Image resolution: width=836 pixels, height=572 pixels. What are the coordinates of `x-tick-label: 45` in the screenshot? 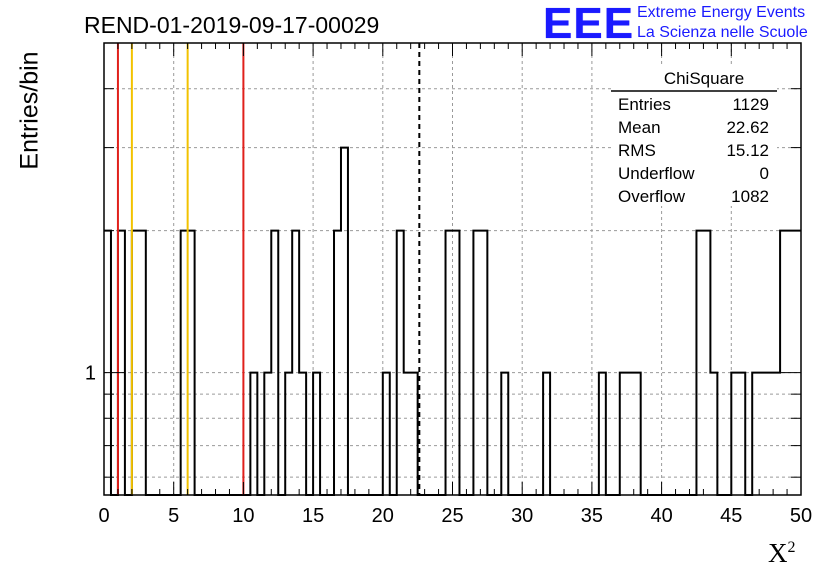 It's located at (731, 516).